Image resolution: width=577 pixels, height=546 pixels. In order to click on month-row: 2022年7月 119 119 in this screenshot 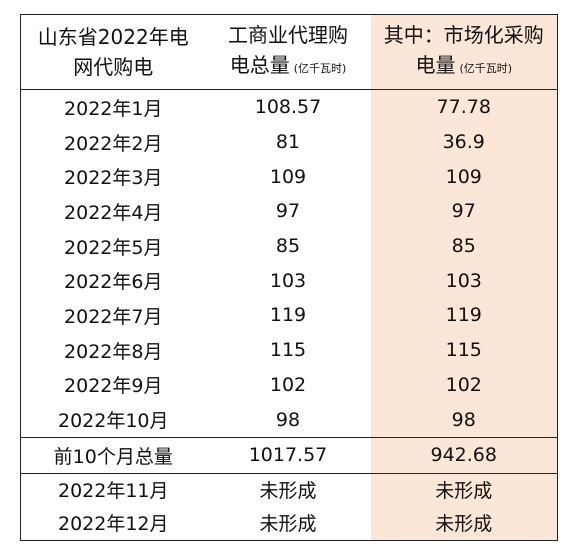, I will do `click(289, 315)`.